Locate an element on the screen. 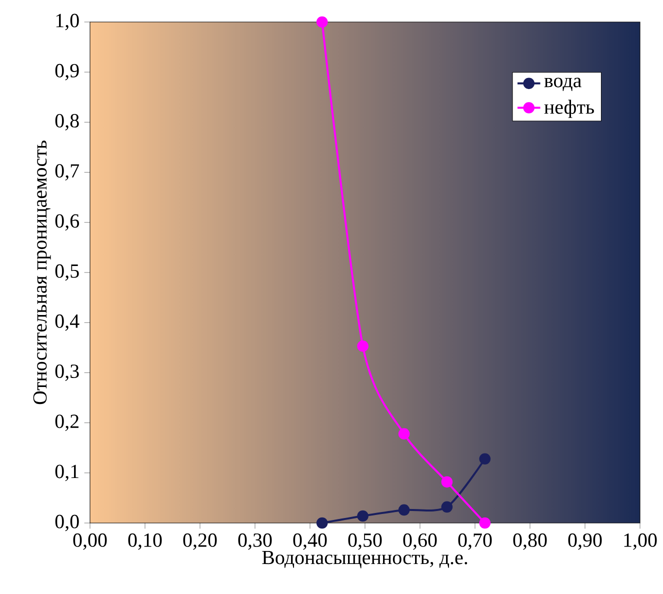 Image resolution: width=663 pixels, height=594 pixels. y-axis-title: Относительная проницаемость is located at coordinates (42, 272).